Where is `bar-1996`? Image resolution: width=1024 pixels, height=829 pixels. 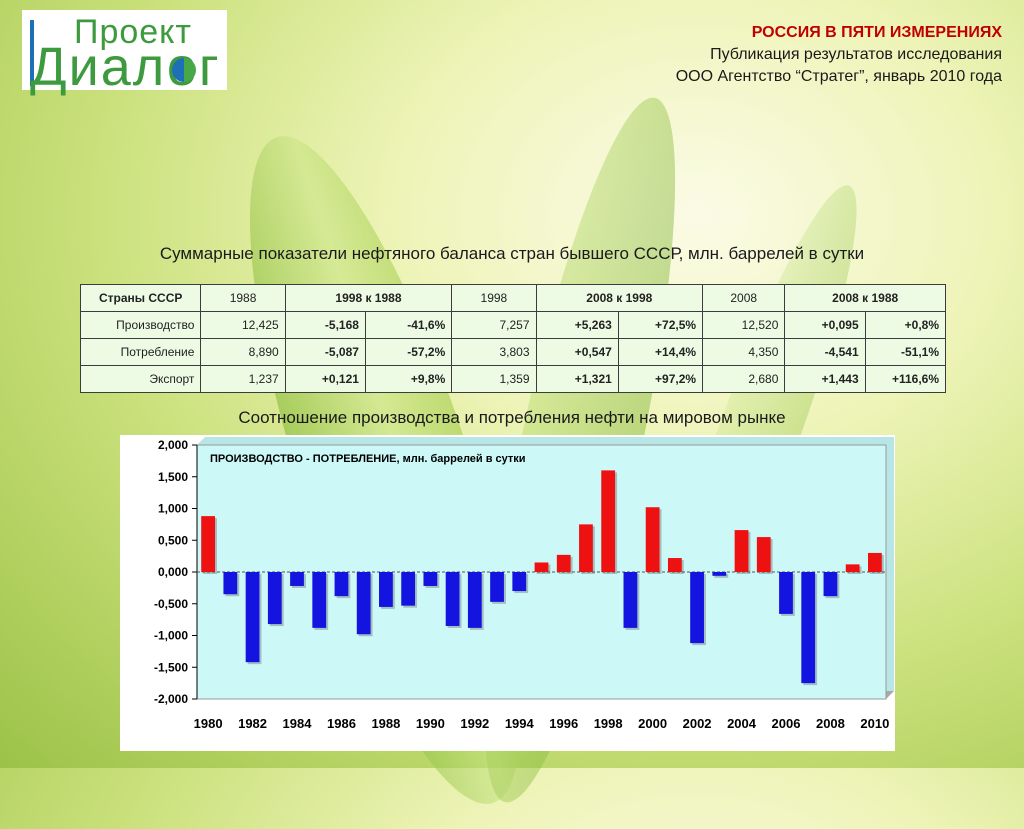 bar-1996 is located at coordinates (563, 563).